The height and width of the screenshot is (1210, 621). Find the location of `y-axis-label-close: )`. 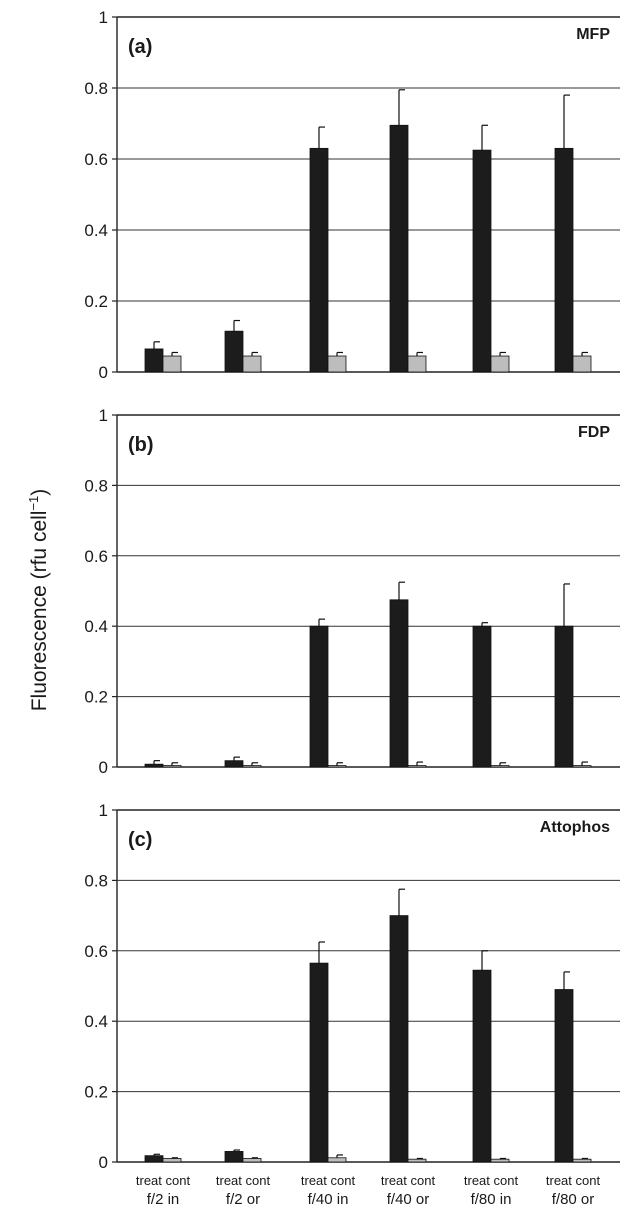

y-axis-label-close: ) is located at coordinates (39, 492).